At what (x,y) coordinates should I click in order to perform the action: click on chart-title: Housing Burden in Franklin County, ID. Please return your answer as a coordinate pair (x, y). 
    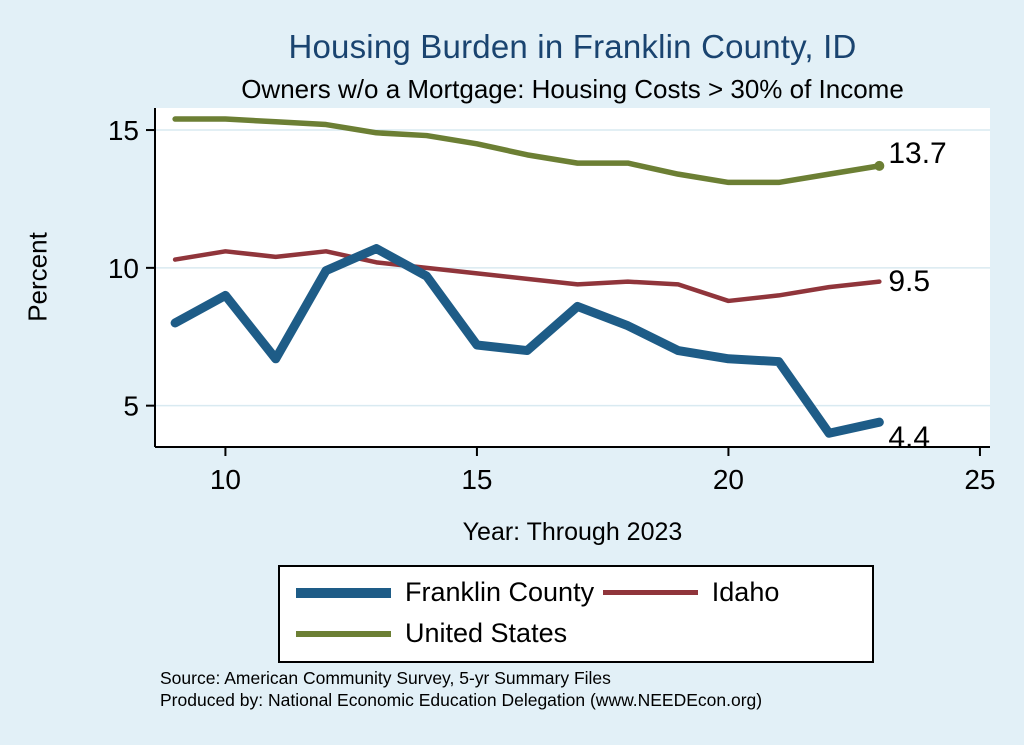
    Looking at the image, I should click on (572, 46).